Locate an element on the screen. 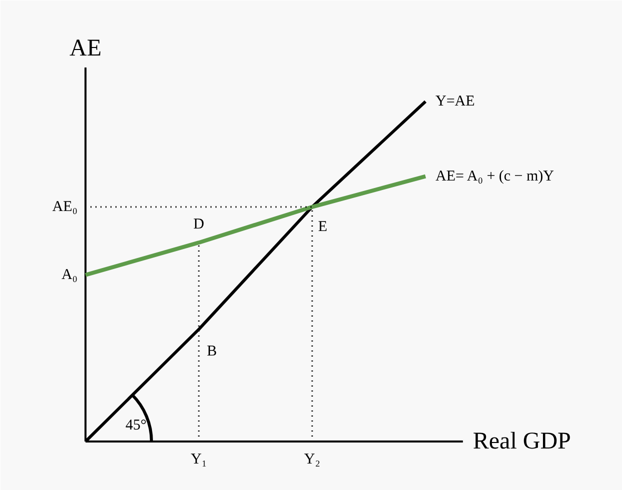  text: A₀ is located at coordinates (69, 274).